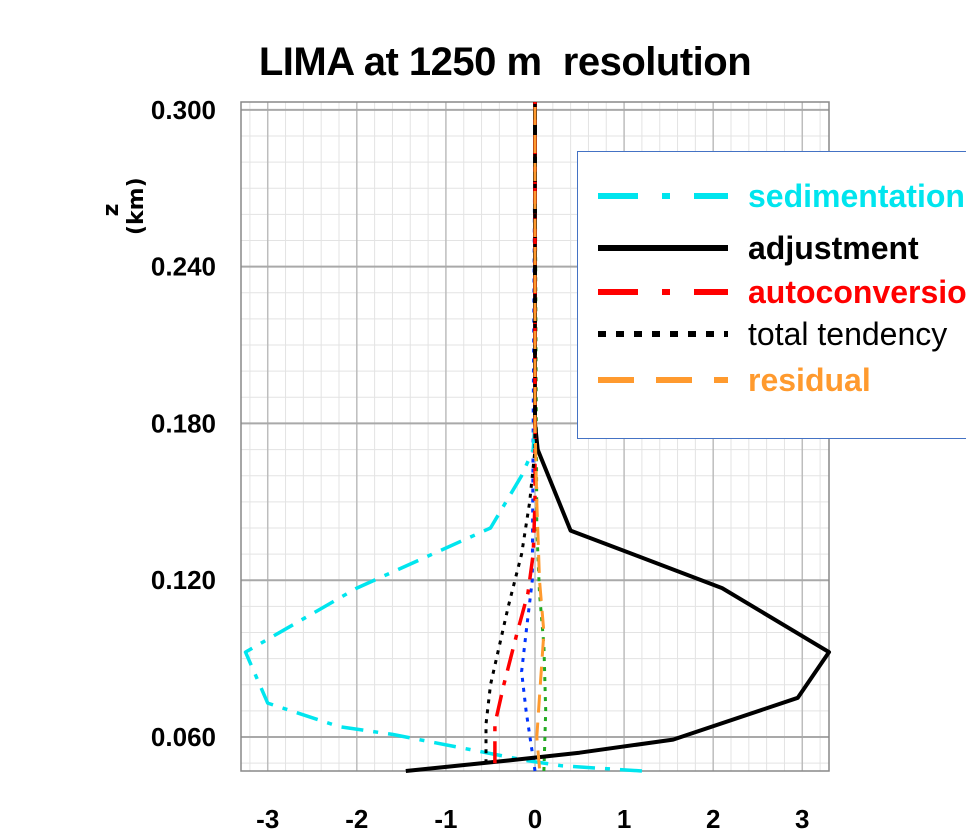  What do you see at coordinates (356, 819) in the screenshot?
I see `x-tick-label: -2` at bounding box center [356, 819].